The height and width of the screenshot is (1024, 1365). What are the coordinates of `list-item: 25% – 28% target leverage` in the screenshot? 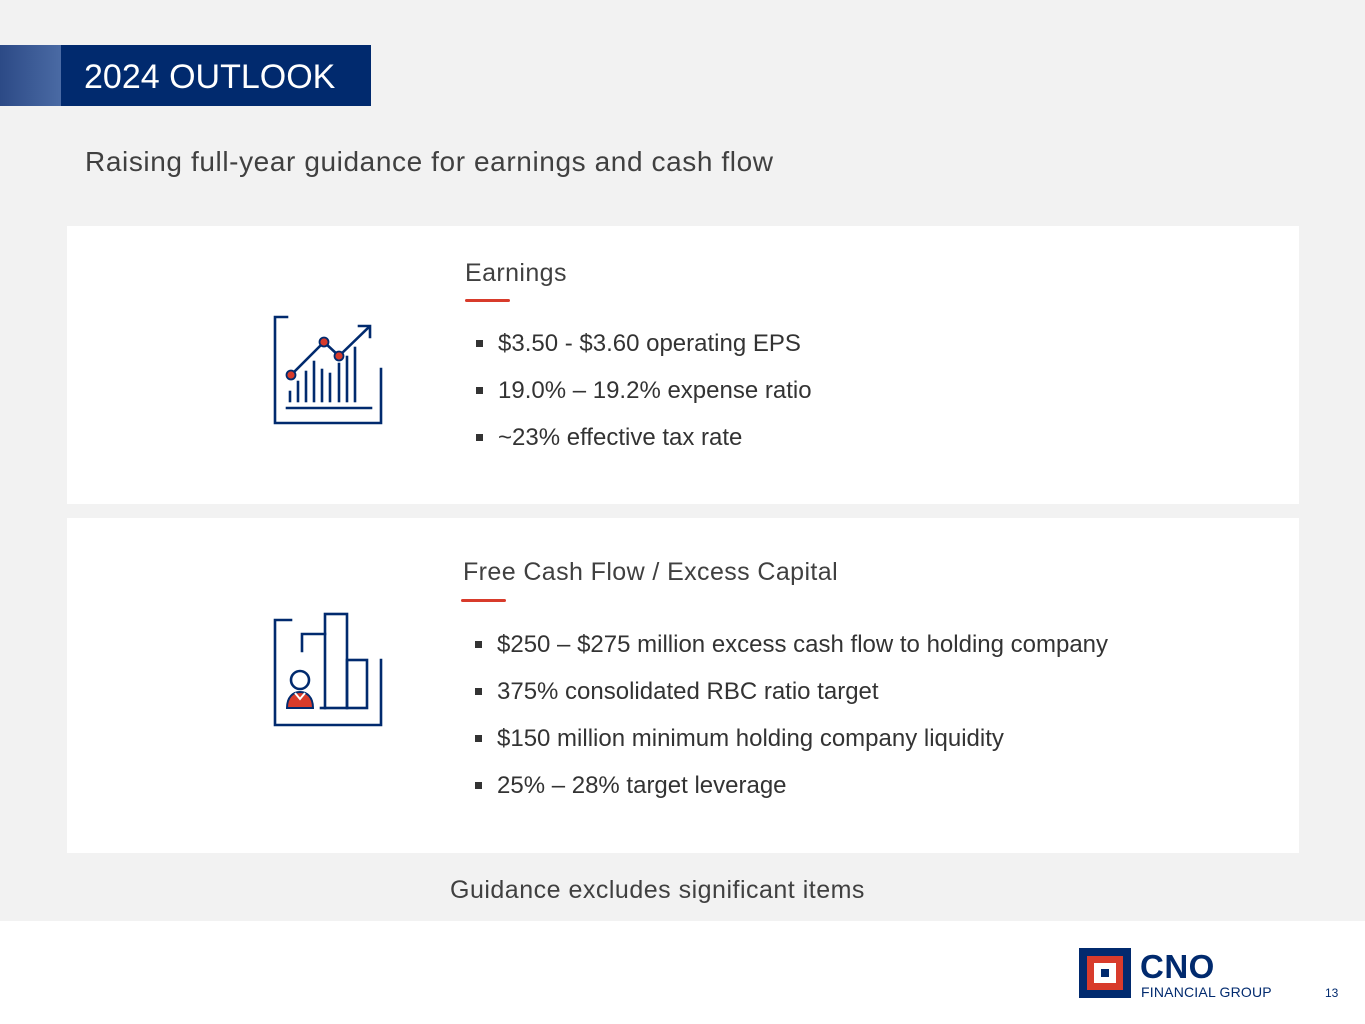 It's located at (790, 795).